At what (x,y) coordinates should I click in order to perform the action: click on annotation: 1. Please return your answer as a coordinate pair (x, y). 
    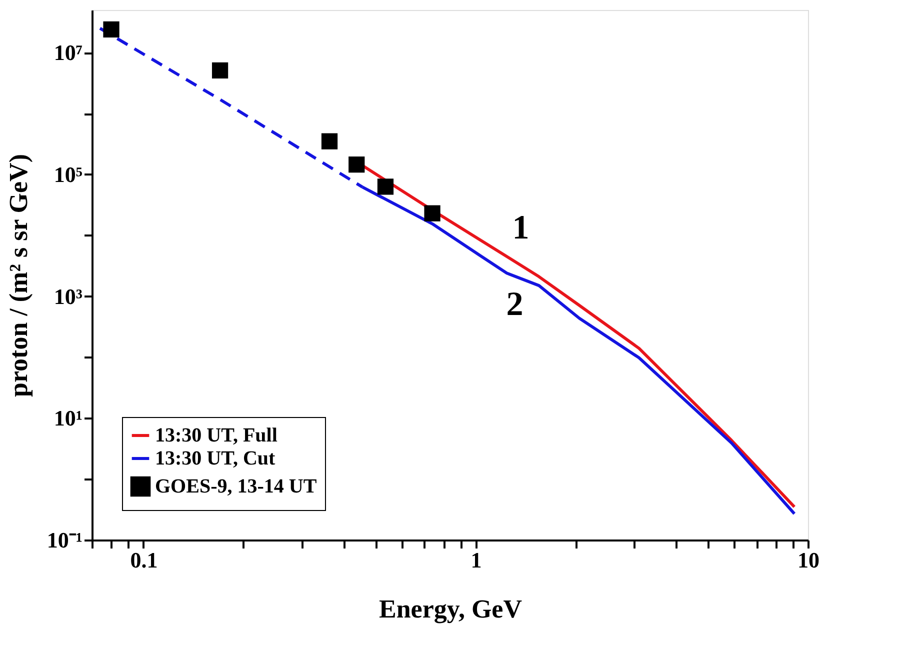
    Looking at the image, I should click on (521, 227).